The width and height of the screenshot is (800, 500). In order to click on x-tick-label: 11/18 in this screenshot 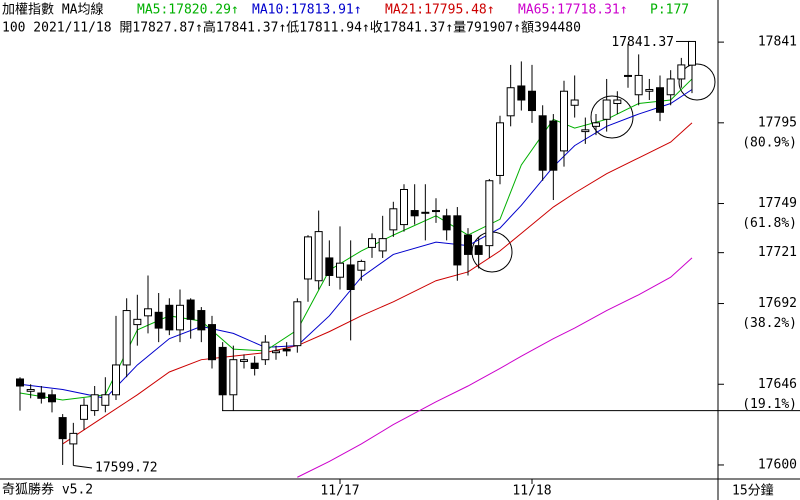, I will do `click(531, 491)`.